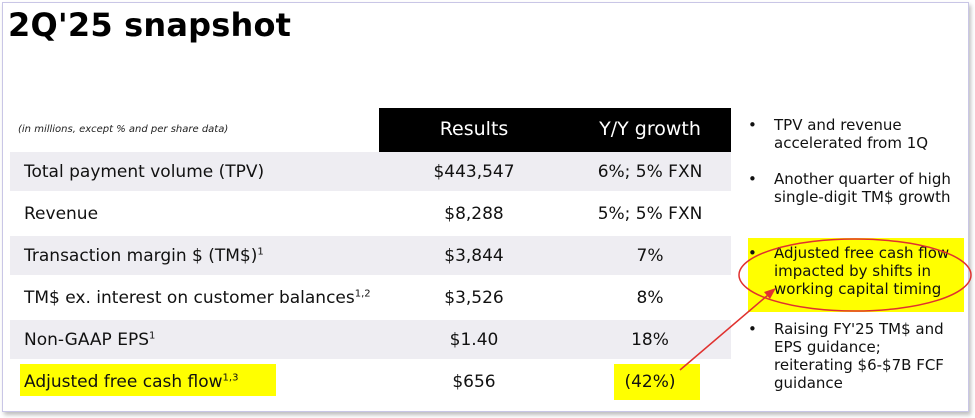  What do you see at coordinates (197, 298) in the screenshot?
I see `table-row-label: TM$ ex. interest on customer balances1,2` at bounding box center [197, 298].